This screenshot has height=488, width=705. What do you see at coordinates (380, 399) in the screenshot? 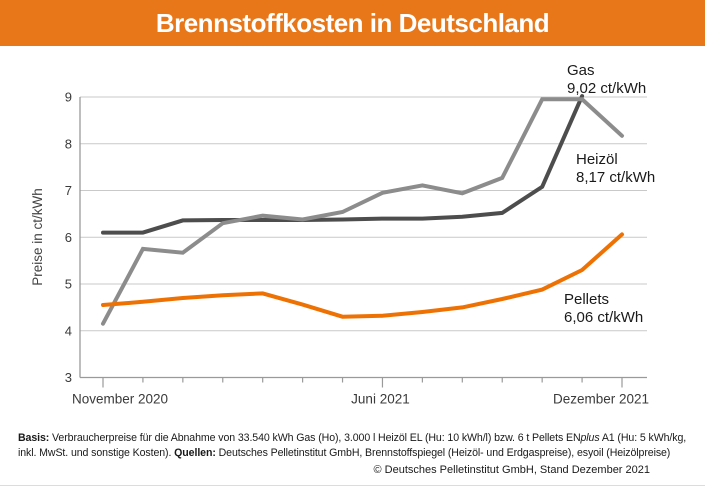
I see `x-tick-label: Juni 2021` at bounding box center [380, 399].